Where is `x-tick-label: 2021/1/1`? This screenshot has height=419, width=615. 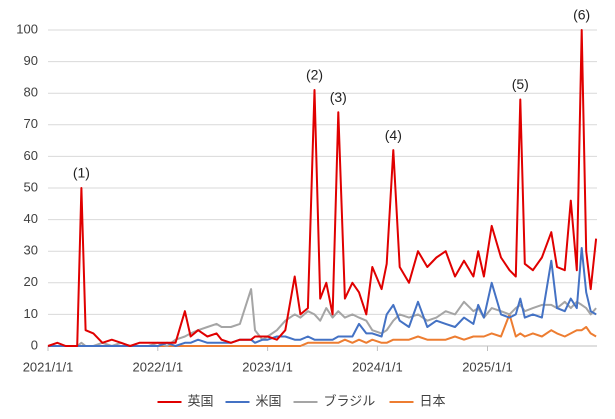
x-tick-label: 2021/1/1 is located at coordinates (48, 366).